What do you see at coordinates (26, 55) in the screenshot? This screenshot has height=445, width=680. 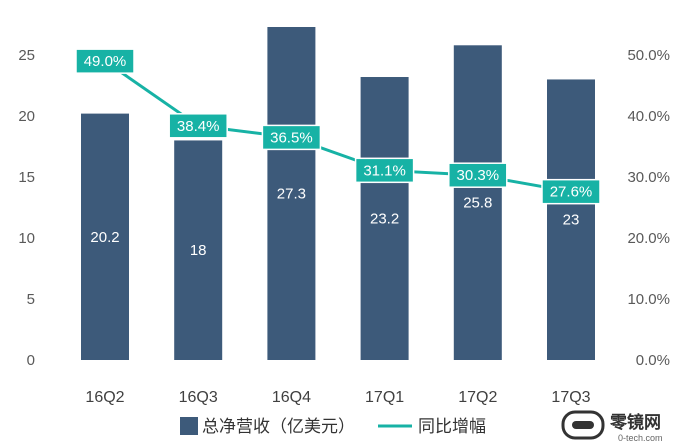 I see `left-axis-tick: 25` at bounding box center [26, 55].